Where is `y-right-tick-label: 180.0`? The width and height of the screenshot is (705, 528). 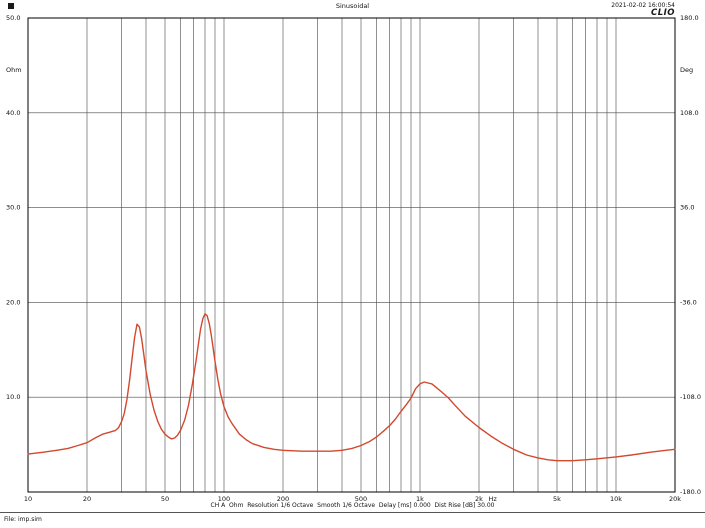 y-right-tick-label: 180.0 is located at coordinates (689, 18).